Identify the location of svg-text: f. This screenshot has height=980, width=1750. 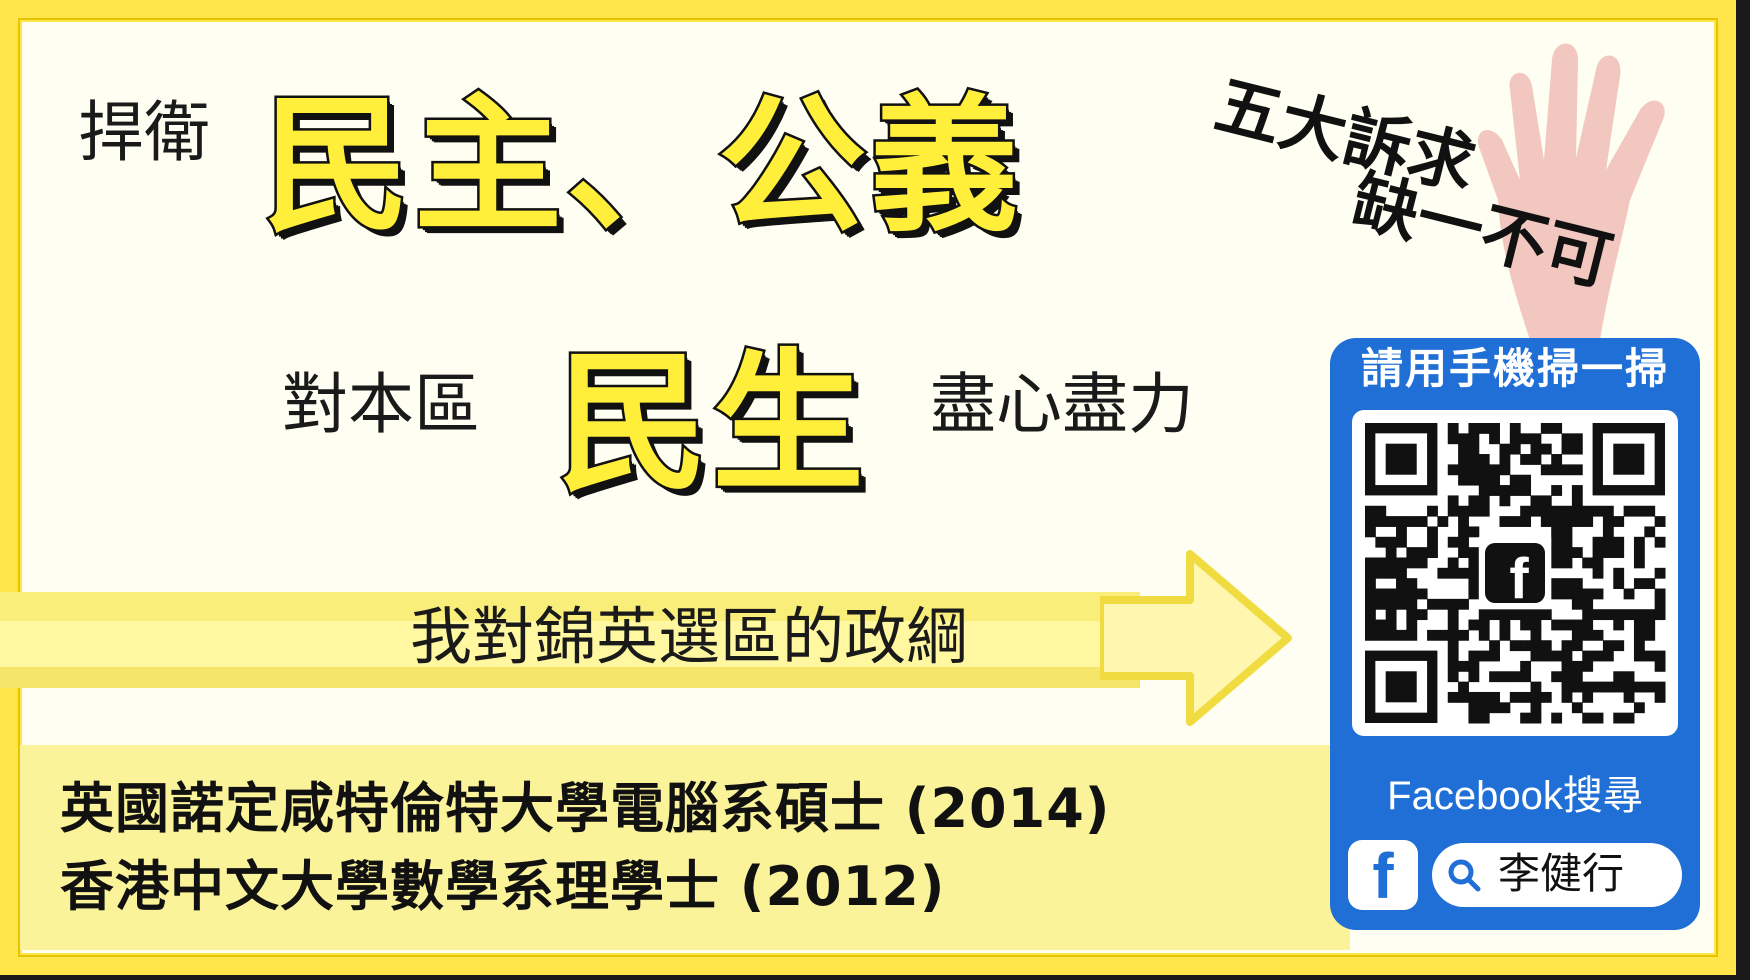
(1519, 579).